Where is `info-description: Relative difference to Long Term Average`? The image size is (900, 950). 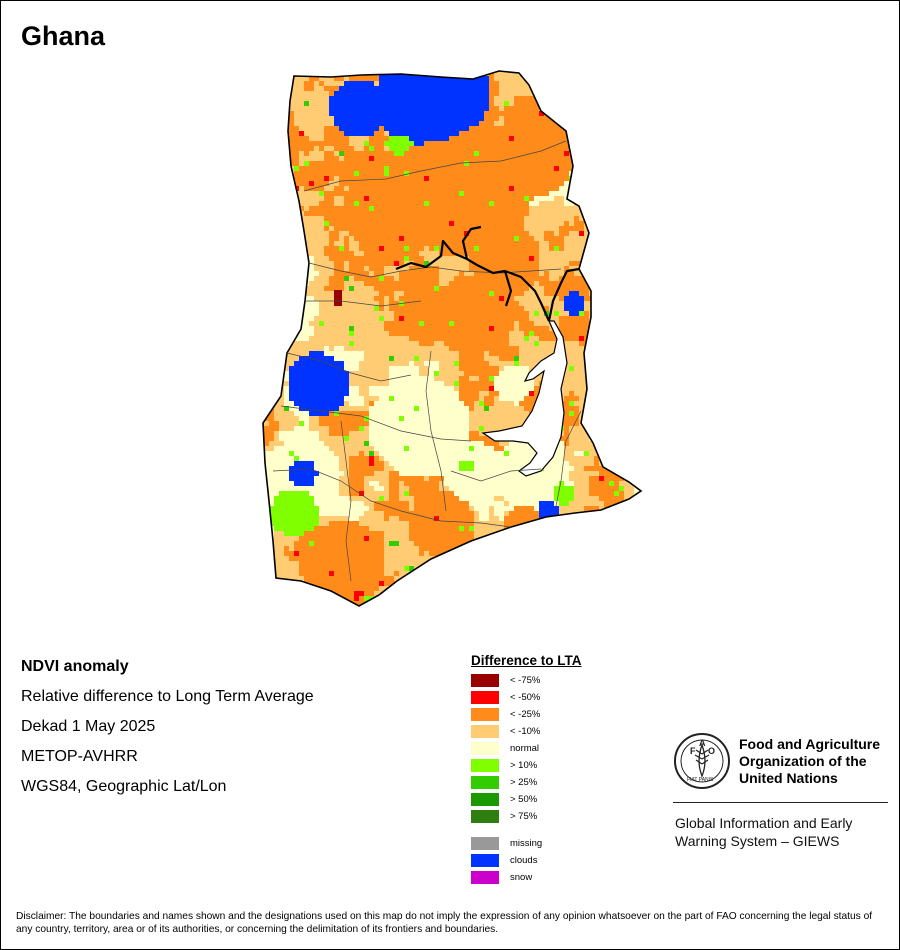
info-description: Relative difference to Long Term Average is located at coordinates (167, 696).